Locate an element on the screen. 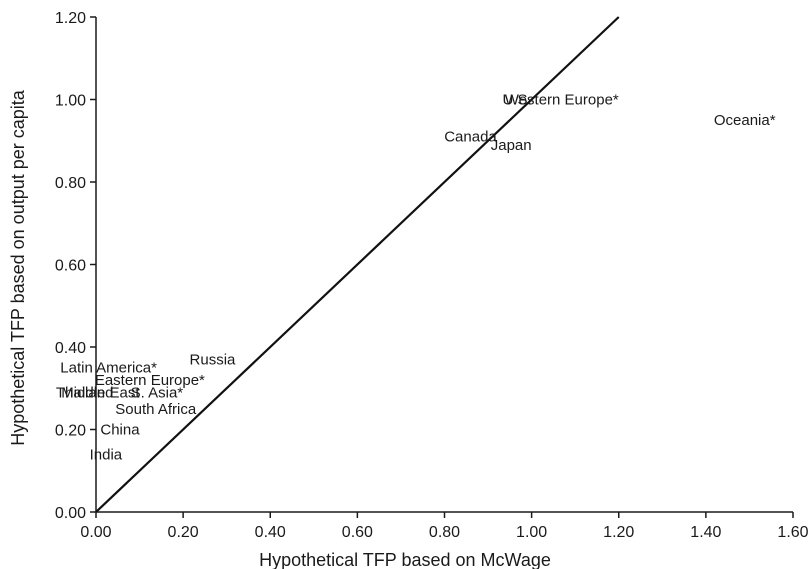 This screenshot has height=569, width=810. data-point-label: Middle East is located at coordinates (100, 392).